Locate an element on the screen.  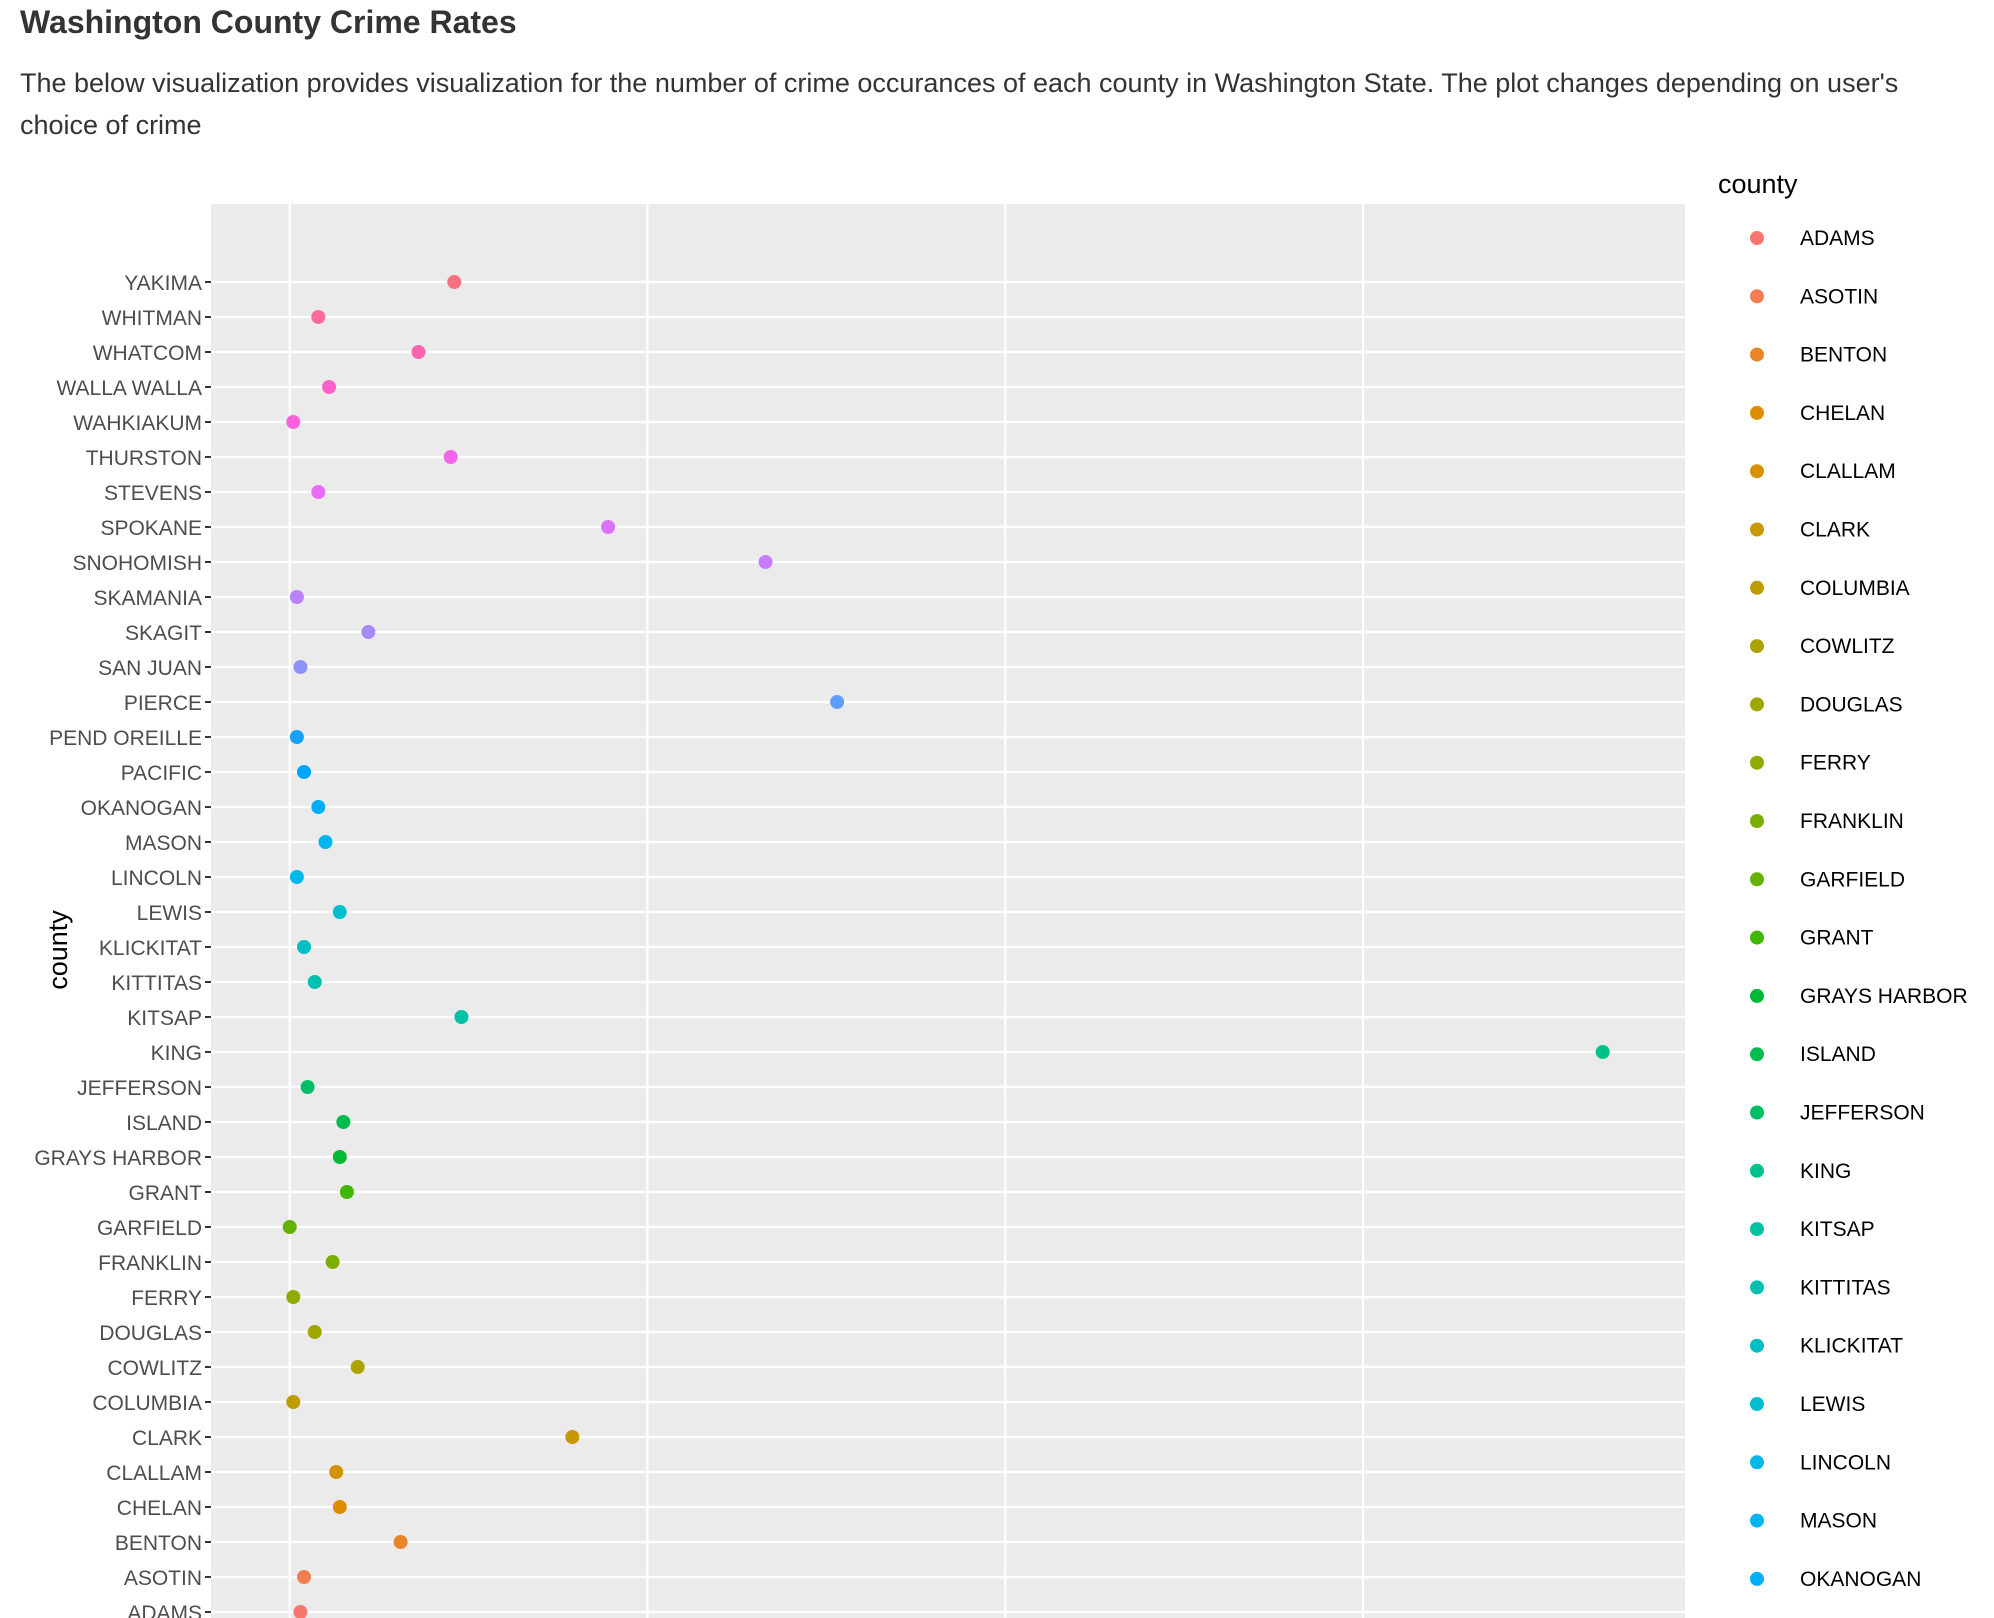
y-tick-label: KITSAP is located at coordinates (164, 1018).